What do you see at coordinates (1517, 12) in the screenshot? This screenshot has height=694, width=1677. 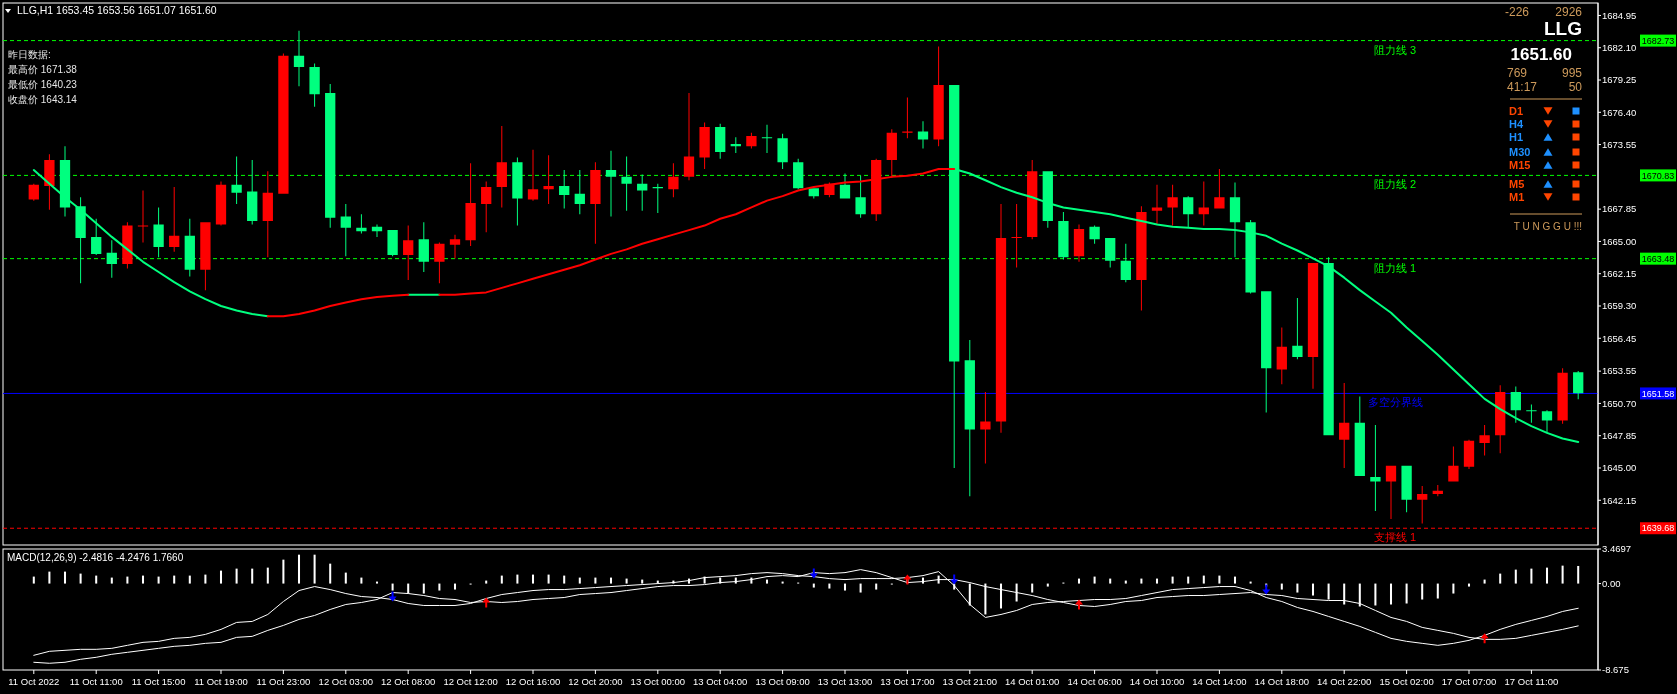 I see `annotation: -226` at bounding box center [1517, 12].